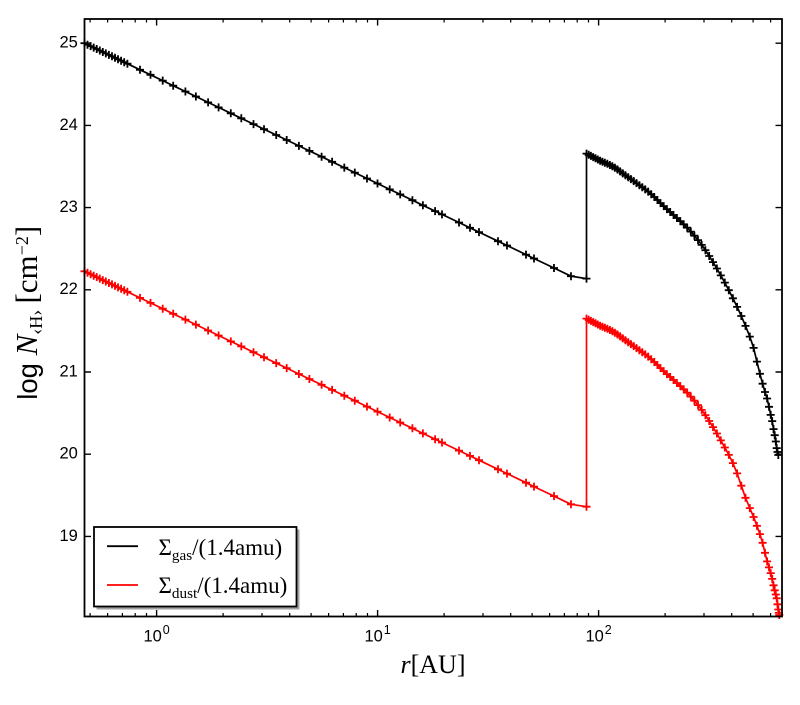  What do you see at coordinates (68, 454) in the screenshot?
I see `svg-text: 20` at bounding box center [68, 454].